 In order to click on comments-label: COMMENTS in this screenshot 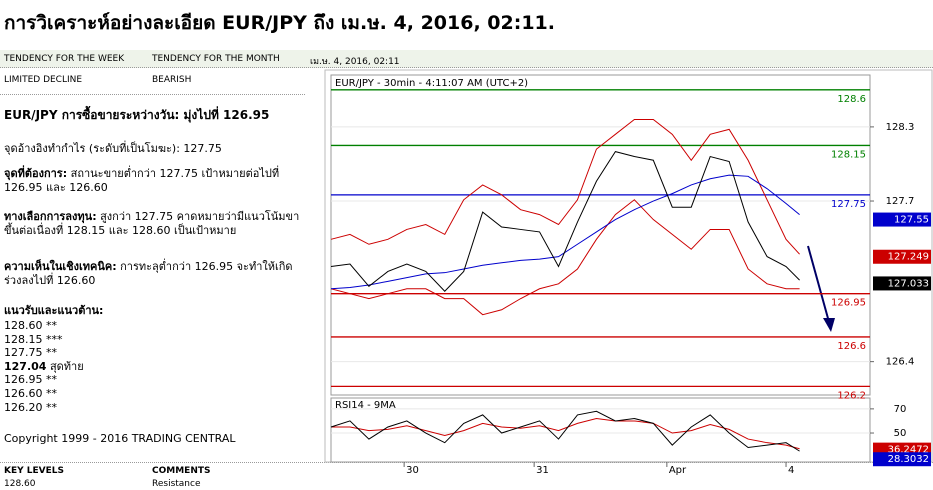, I will do `click(181, 471)`.